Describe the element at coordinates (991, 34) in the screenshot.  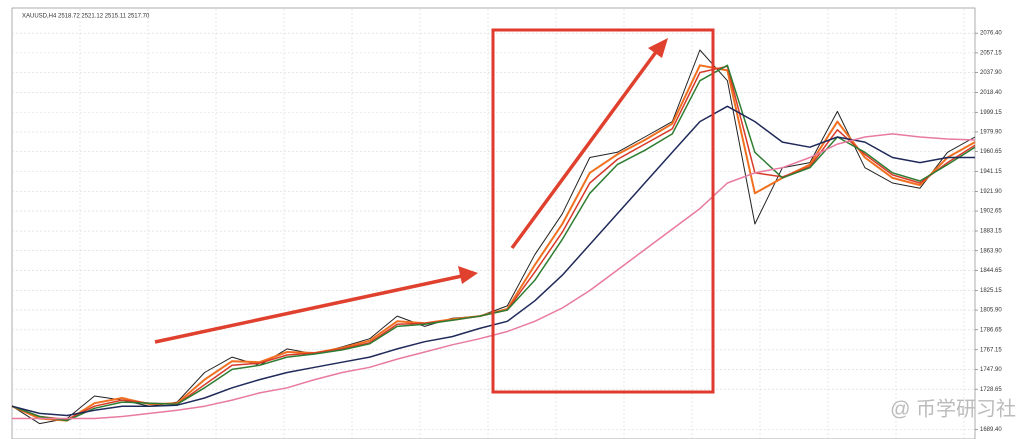
I see `y-tick-label: 2076.40` at that location.